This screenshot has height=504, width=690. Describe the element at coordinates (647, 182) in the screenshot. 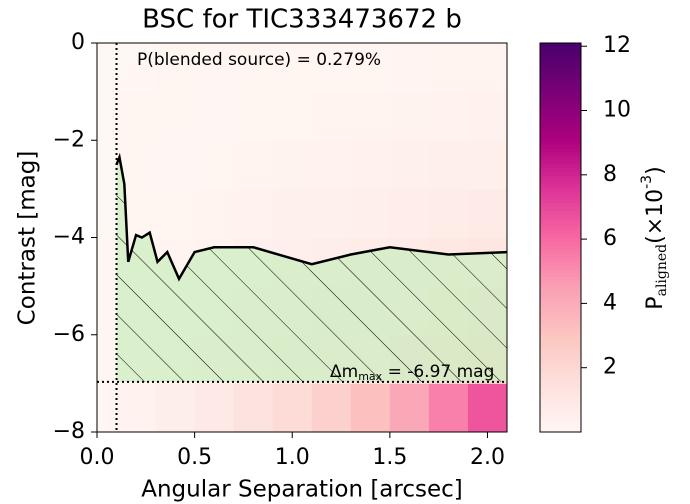

I see `cb-sup: -3` at that location.